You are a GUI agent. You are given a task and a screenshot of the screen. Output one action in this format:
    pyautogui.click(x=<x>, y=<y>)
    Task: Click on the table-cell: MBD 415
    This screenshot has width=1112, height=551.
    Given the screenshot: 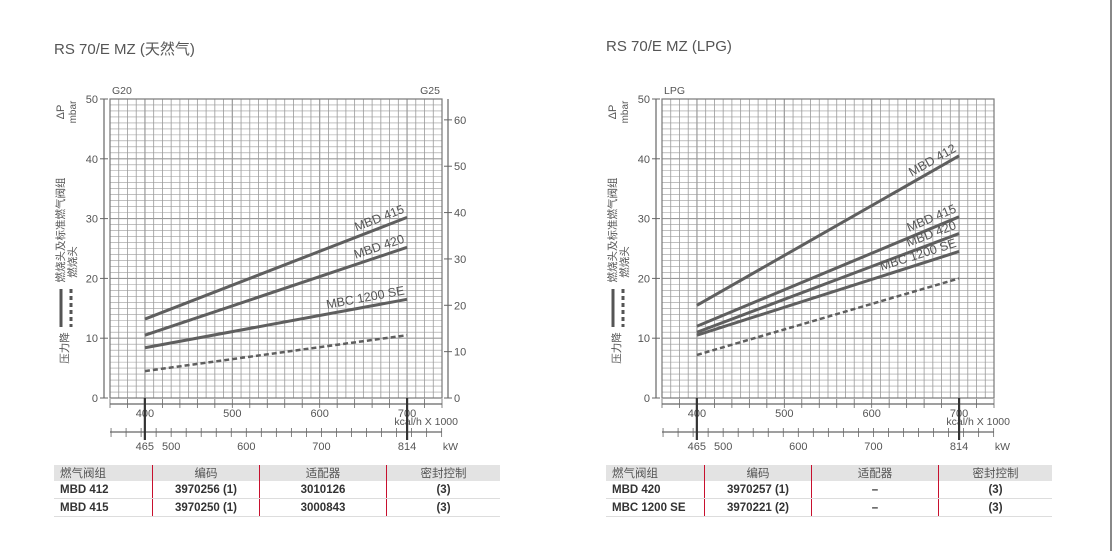 What is the action you would take?
    pyautogui.click(x=103, y=507)
    